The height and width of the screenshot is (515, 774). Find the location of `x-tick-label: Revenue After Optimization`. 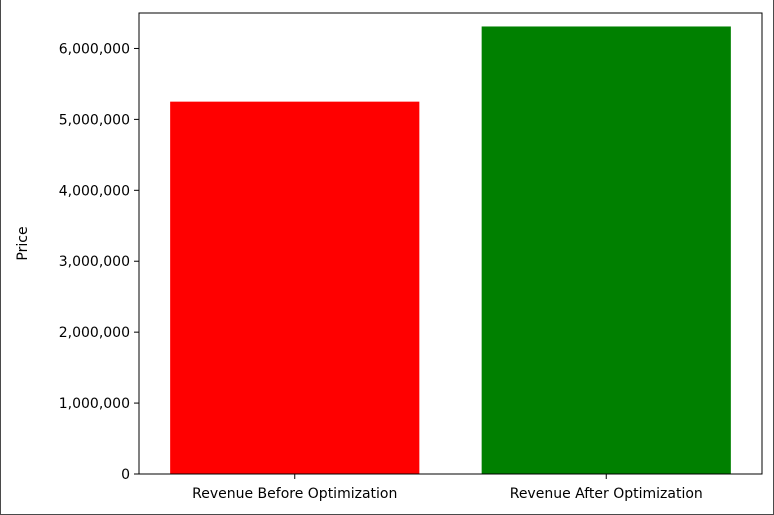

x-tick-label: Revenue After Optimization is located at coordinates (606, 494).